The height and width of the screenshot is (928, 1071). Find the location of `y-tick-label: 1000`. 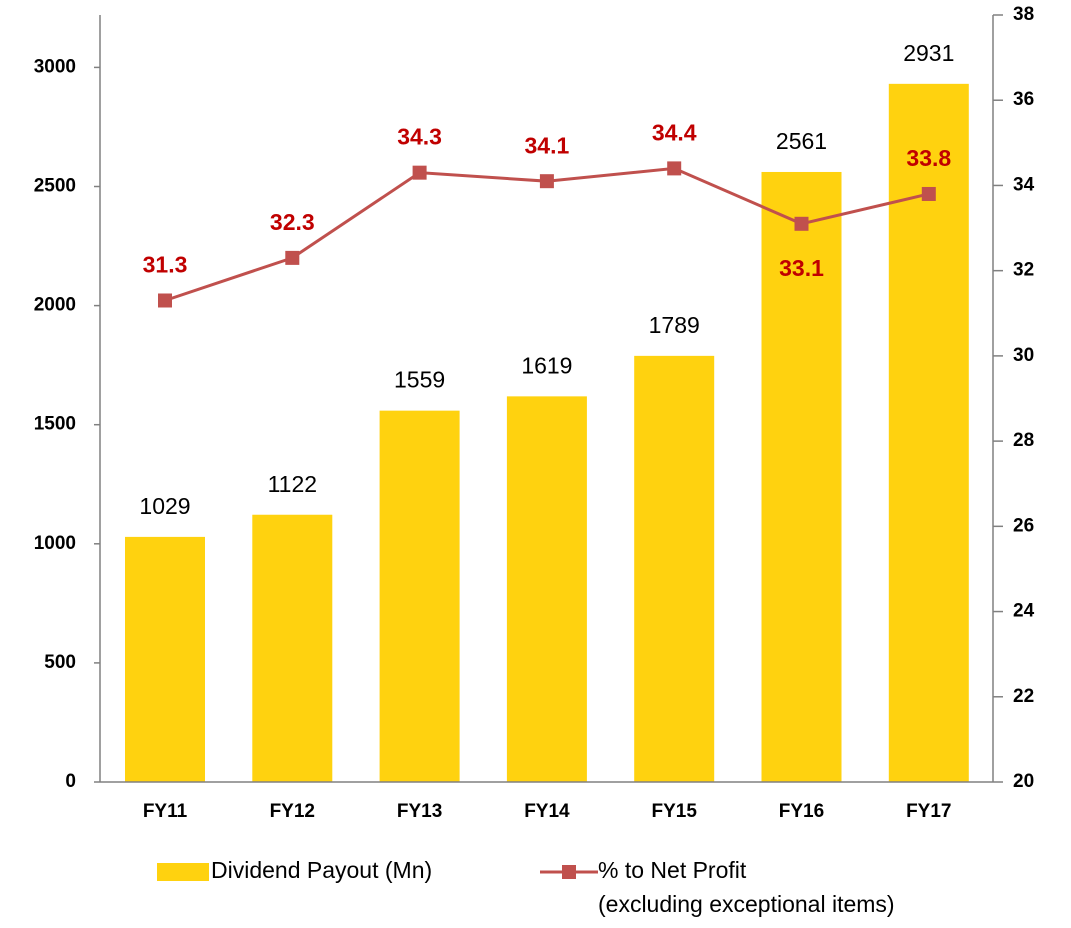

y-tick-label: 1000 is located at coordinates (55, 543).